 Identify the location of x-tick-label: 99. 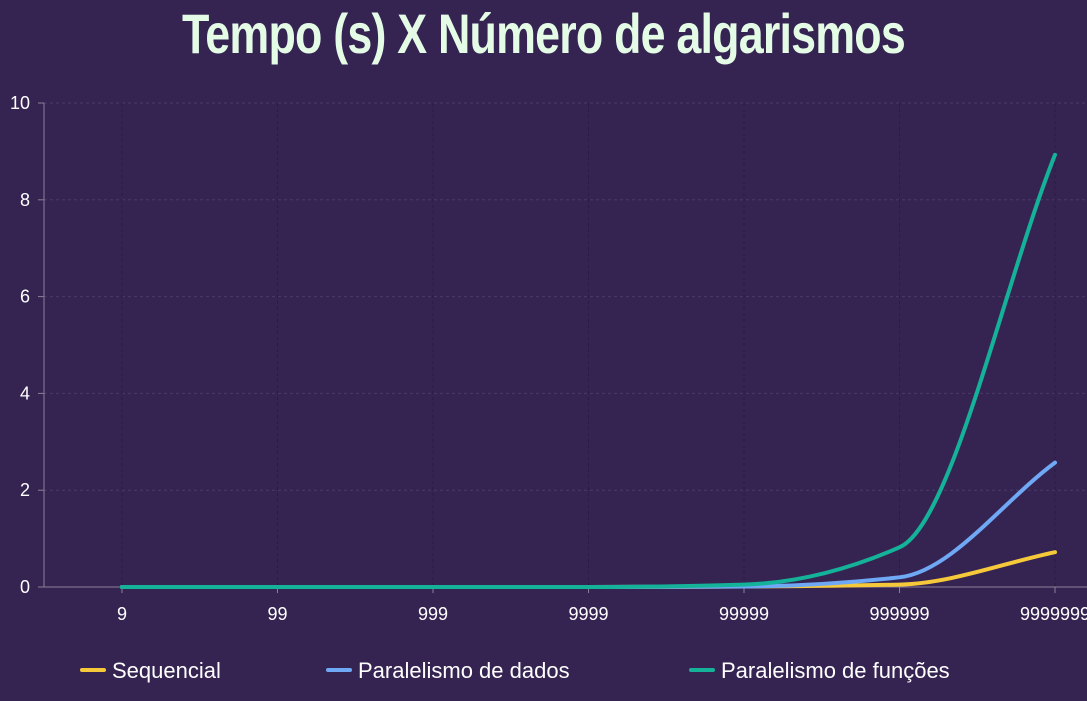
(277, 614).